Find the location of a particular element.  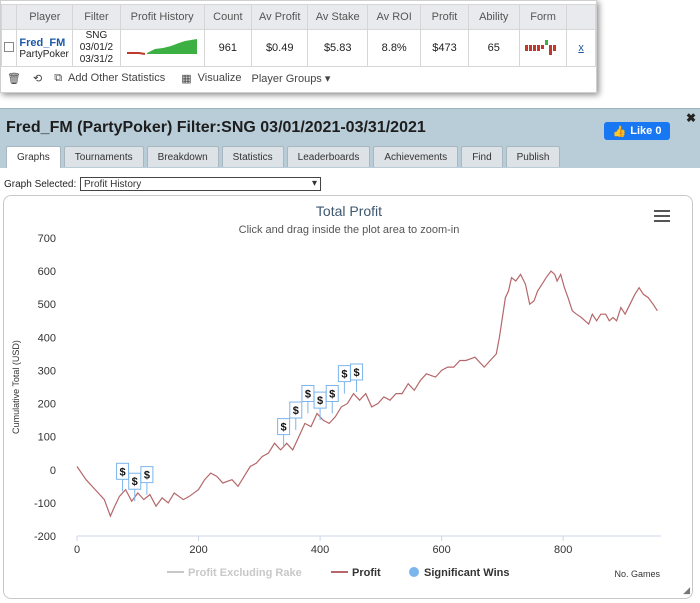

visualize-button: Visualize is located at coordinates (219, 78).